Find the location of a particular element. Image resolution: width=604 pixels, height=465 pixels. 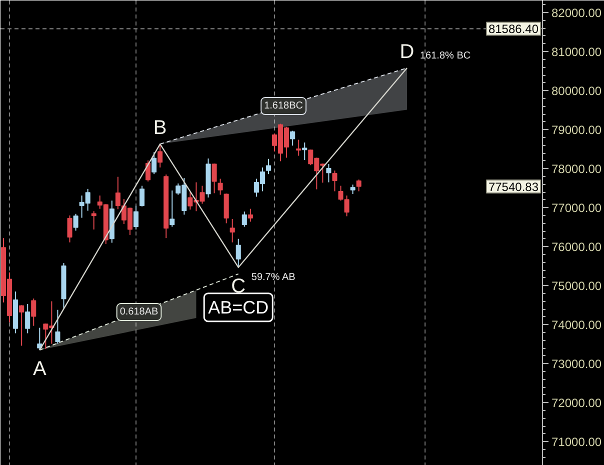

data-label: B is located at coordinates (160, 128).